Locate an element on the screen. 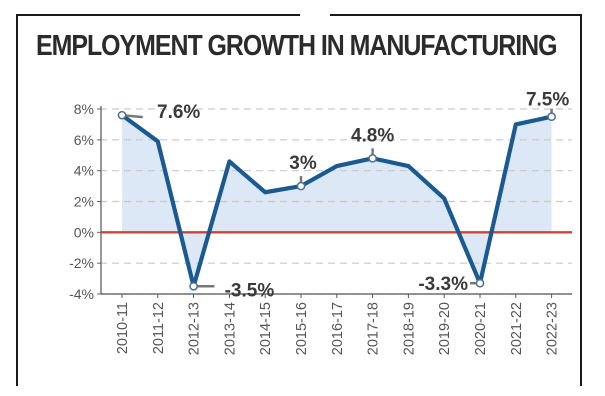 Image resolution: width=605 pixels, height=396 pixels. x-tick-label: 2010-11 is located at coordinates (123, 328).